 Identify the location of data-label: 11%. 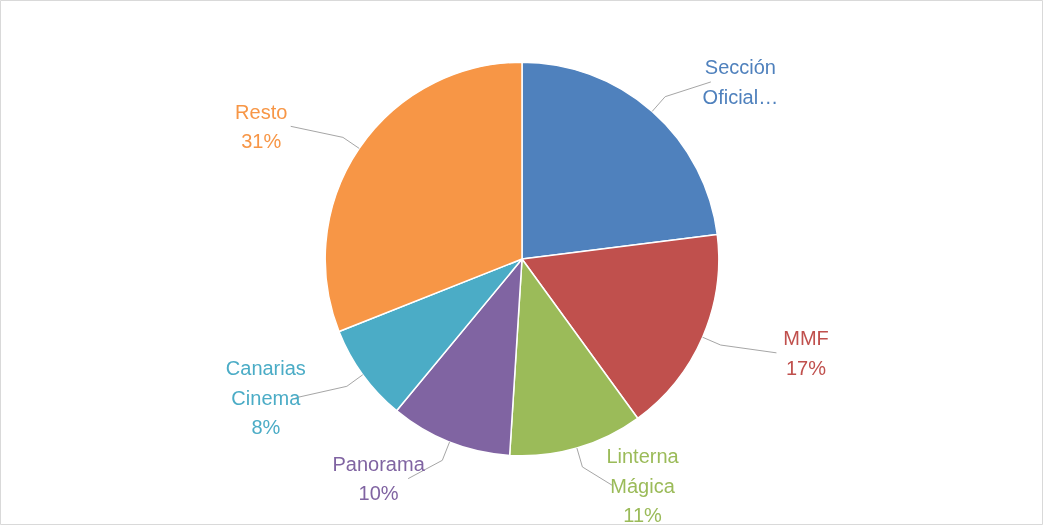
(643, 514).